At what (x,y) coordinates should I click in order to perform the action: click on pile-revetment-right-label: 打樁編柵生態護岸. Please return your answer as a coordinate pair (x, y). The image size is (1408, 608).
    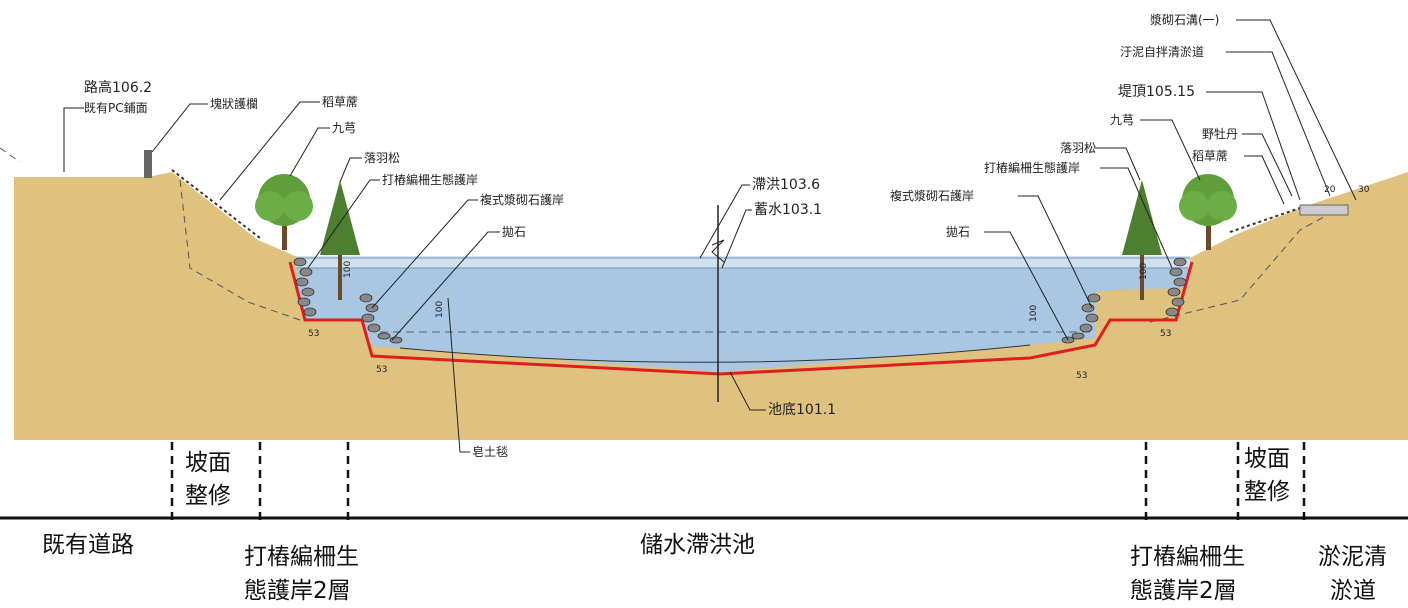
    Looking at the image, I should click on (1032, 167).